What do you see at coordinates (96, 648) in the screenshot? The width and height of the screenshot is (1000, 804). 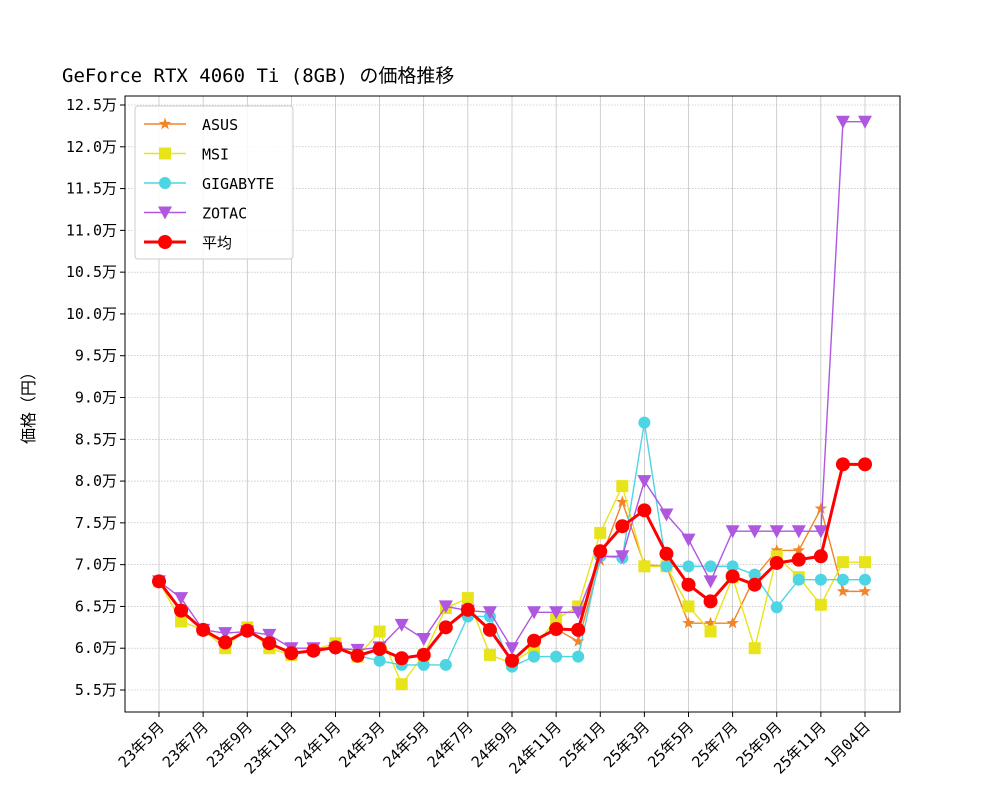 I see `y-tick-label: 6.0万` at bounding box center [96, 648].